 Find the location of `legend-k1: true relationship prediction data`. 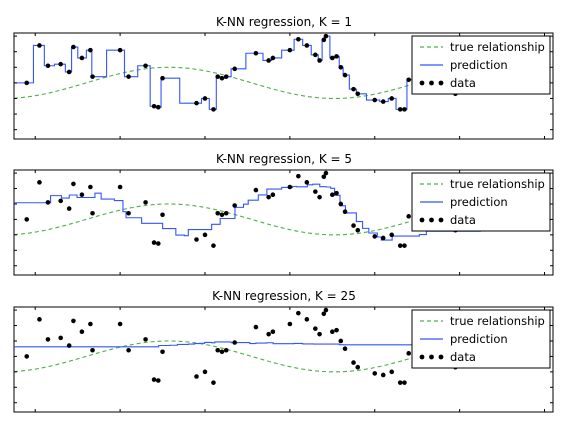

legend-k1: true relationship prediction data is located at coordinates (481, 65).